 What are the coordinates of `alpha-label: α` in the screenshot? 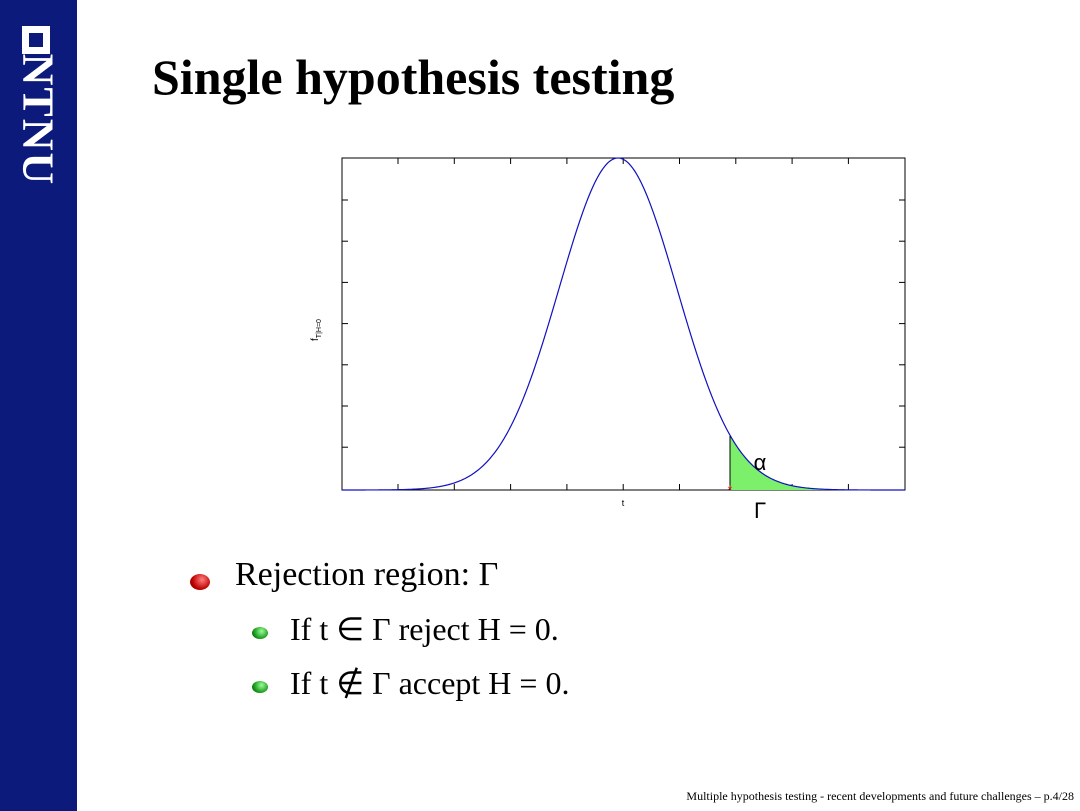 It's located at (760, 462).